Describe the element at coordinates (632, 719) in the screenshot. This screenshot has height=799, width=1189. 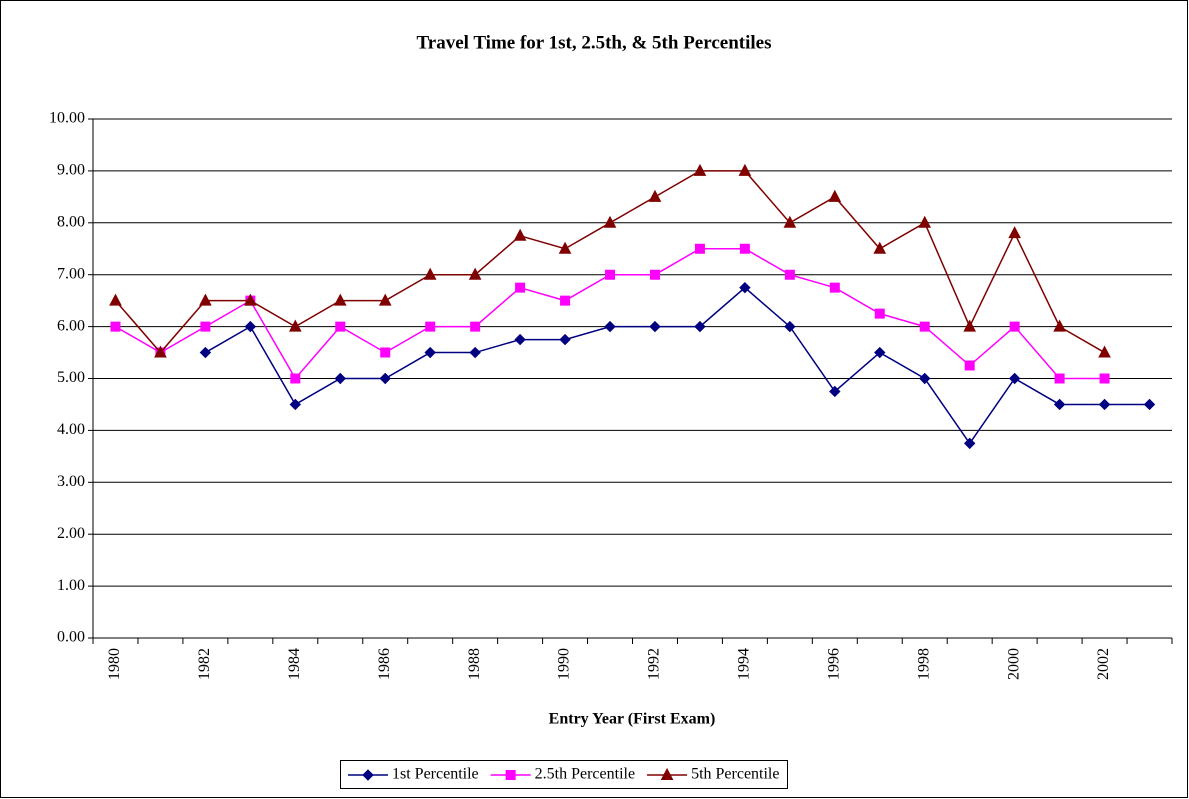
I see `x-axis-title: Entry Year (First Exam)` at that location.